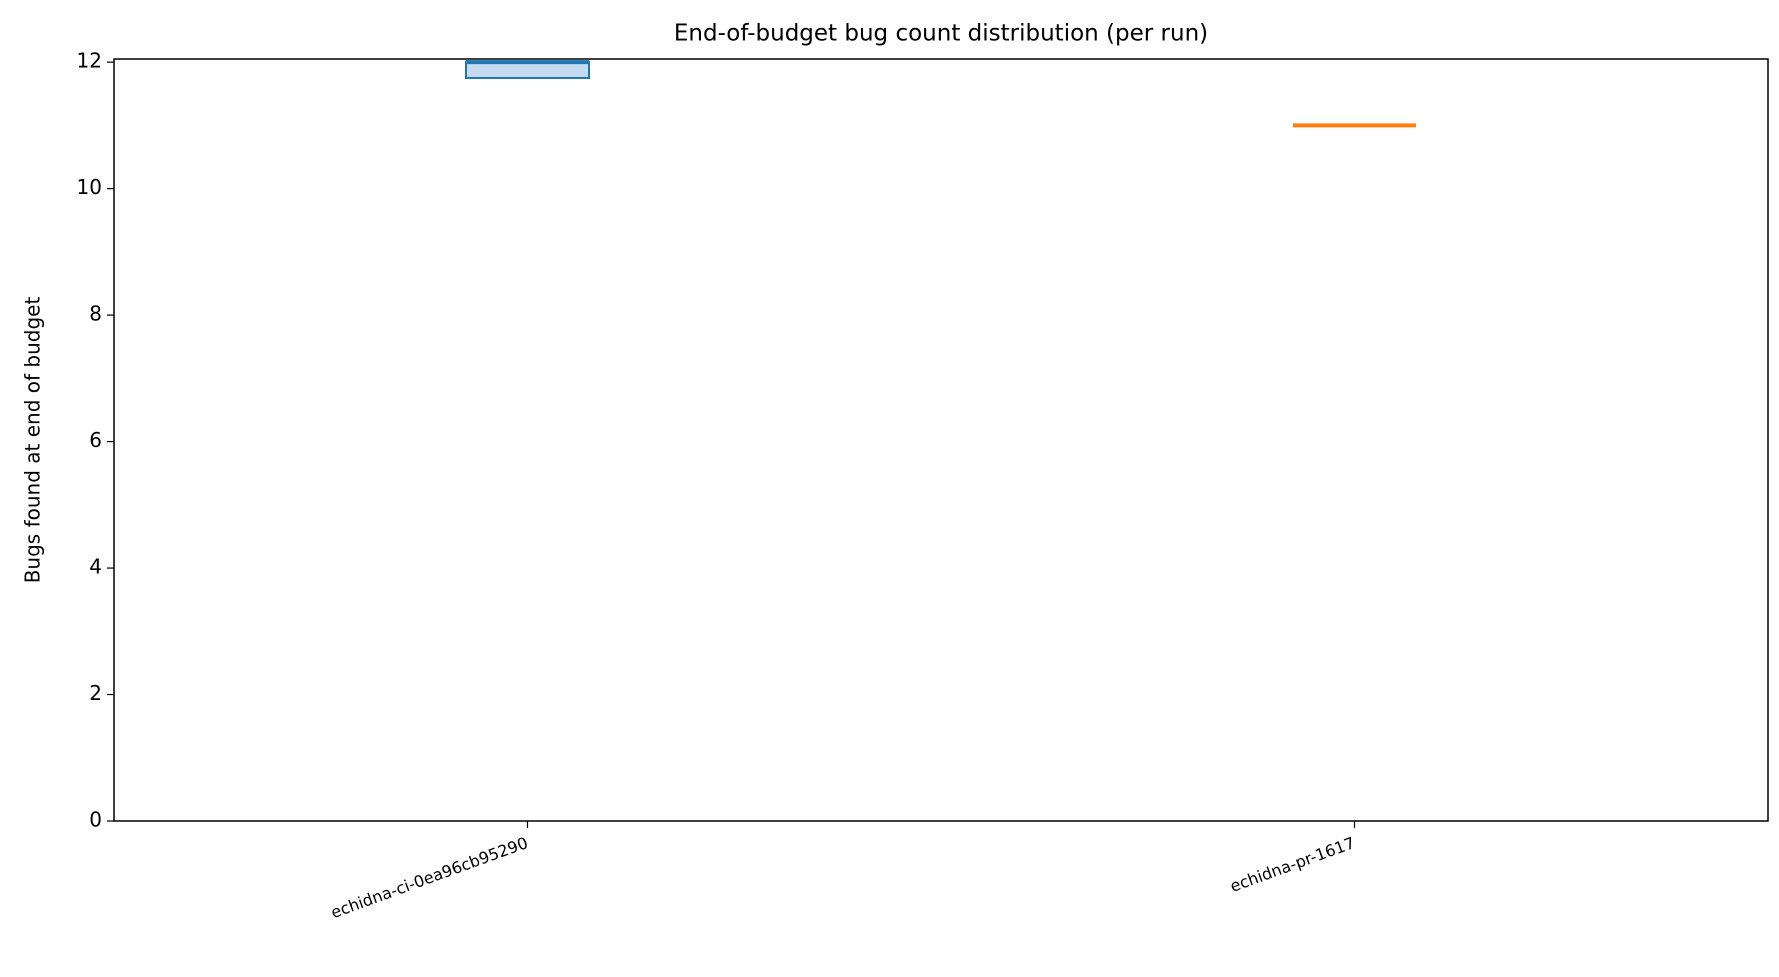 This screenshot has height=977, width=1779. What do you see at coordinates (95, 567) in the screenshot?
I see `y-tick-label: 4` at bounding box center [95, 567].